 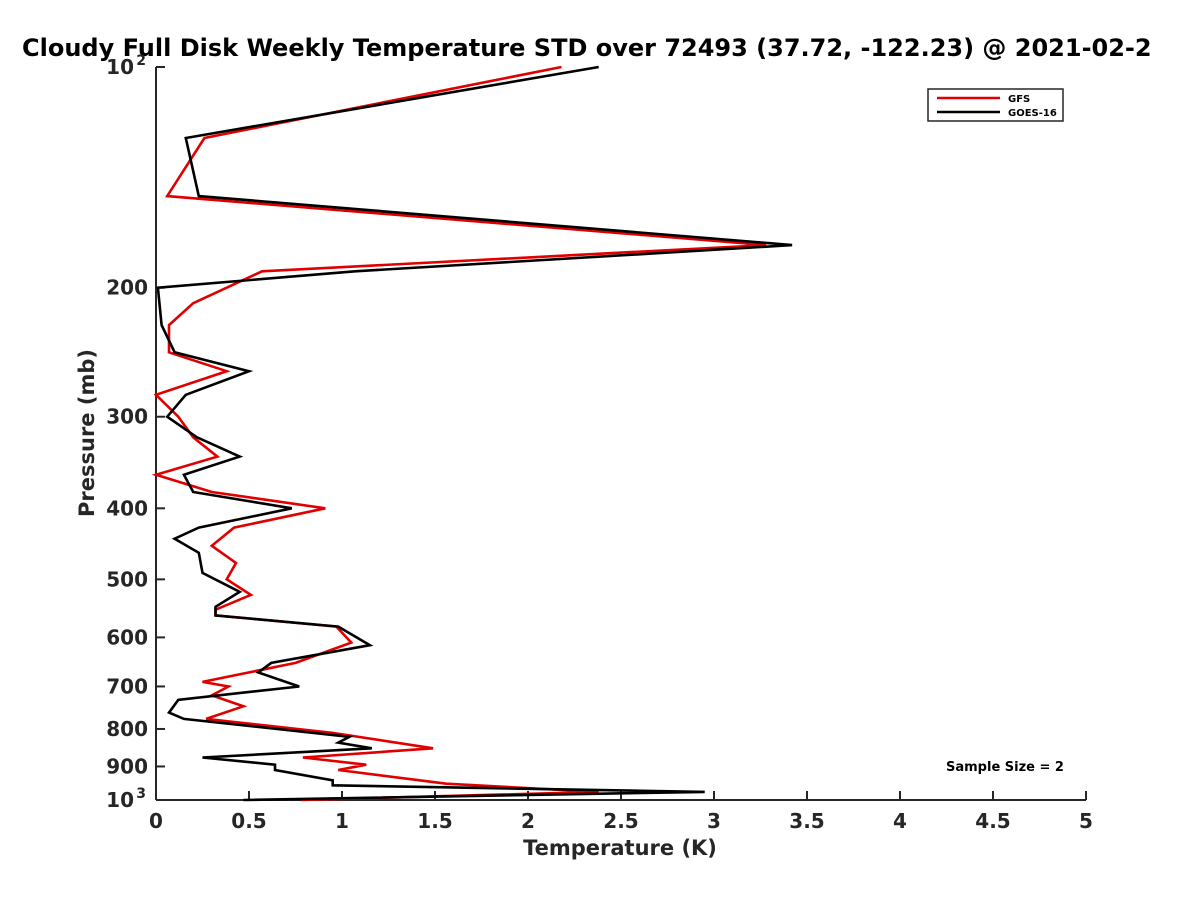 What do you see at coordinates (1019, 99) in the screenshot?
I see `legend-label-gfs: GFS` at bounding box center [1019, 99].